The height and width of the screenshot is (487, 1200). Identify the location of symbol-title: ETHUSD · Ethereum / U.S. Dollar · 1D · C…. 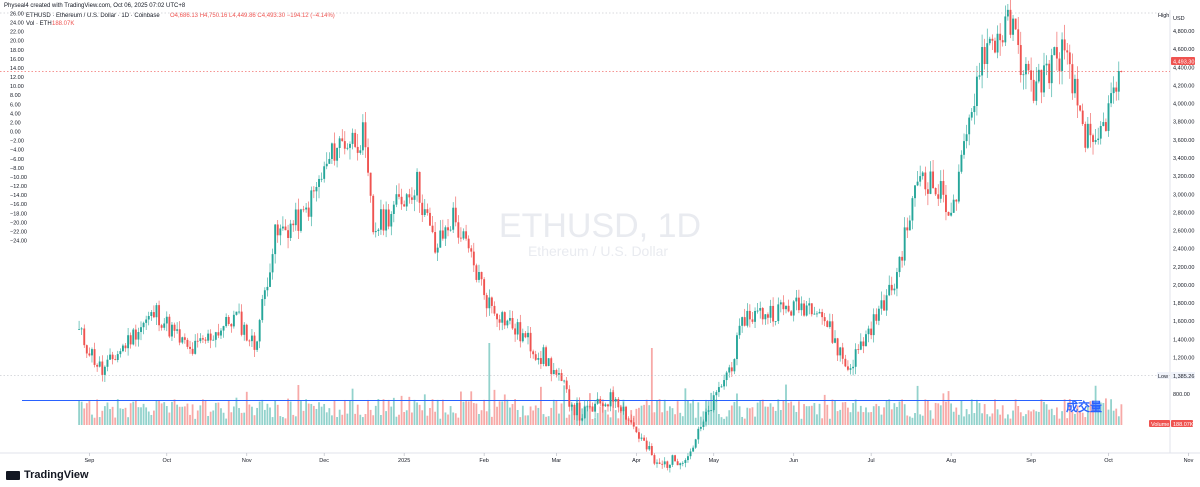
(93, 16).